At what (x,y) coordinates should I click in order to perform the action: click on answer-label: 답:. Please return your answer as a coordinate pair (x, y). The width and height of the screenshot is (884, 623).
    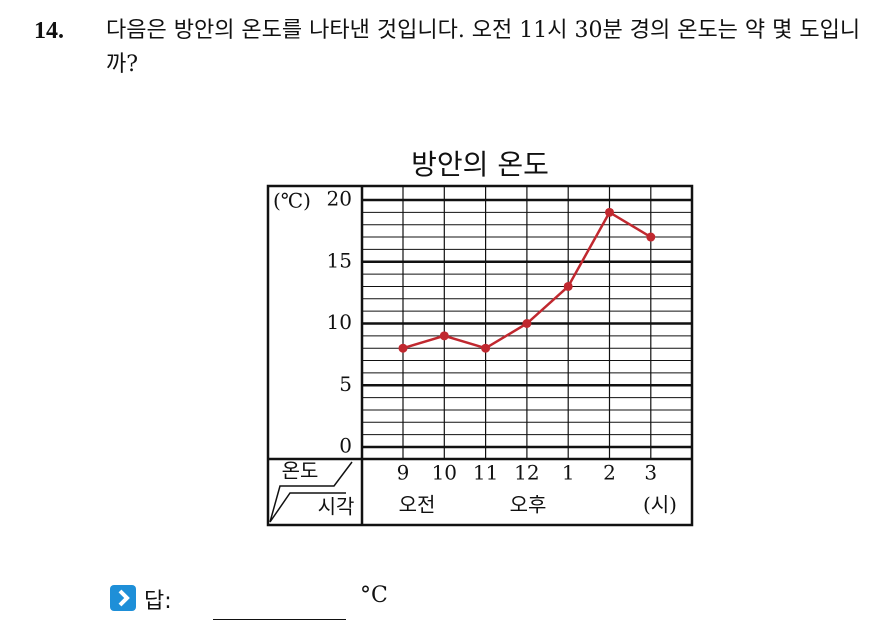
    Looking at the image, I should click on (158, 601).